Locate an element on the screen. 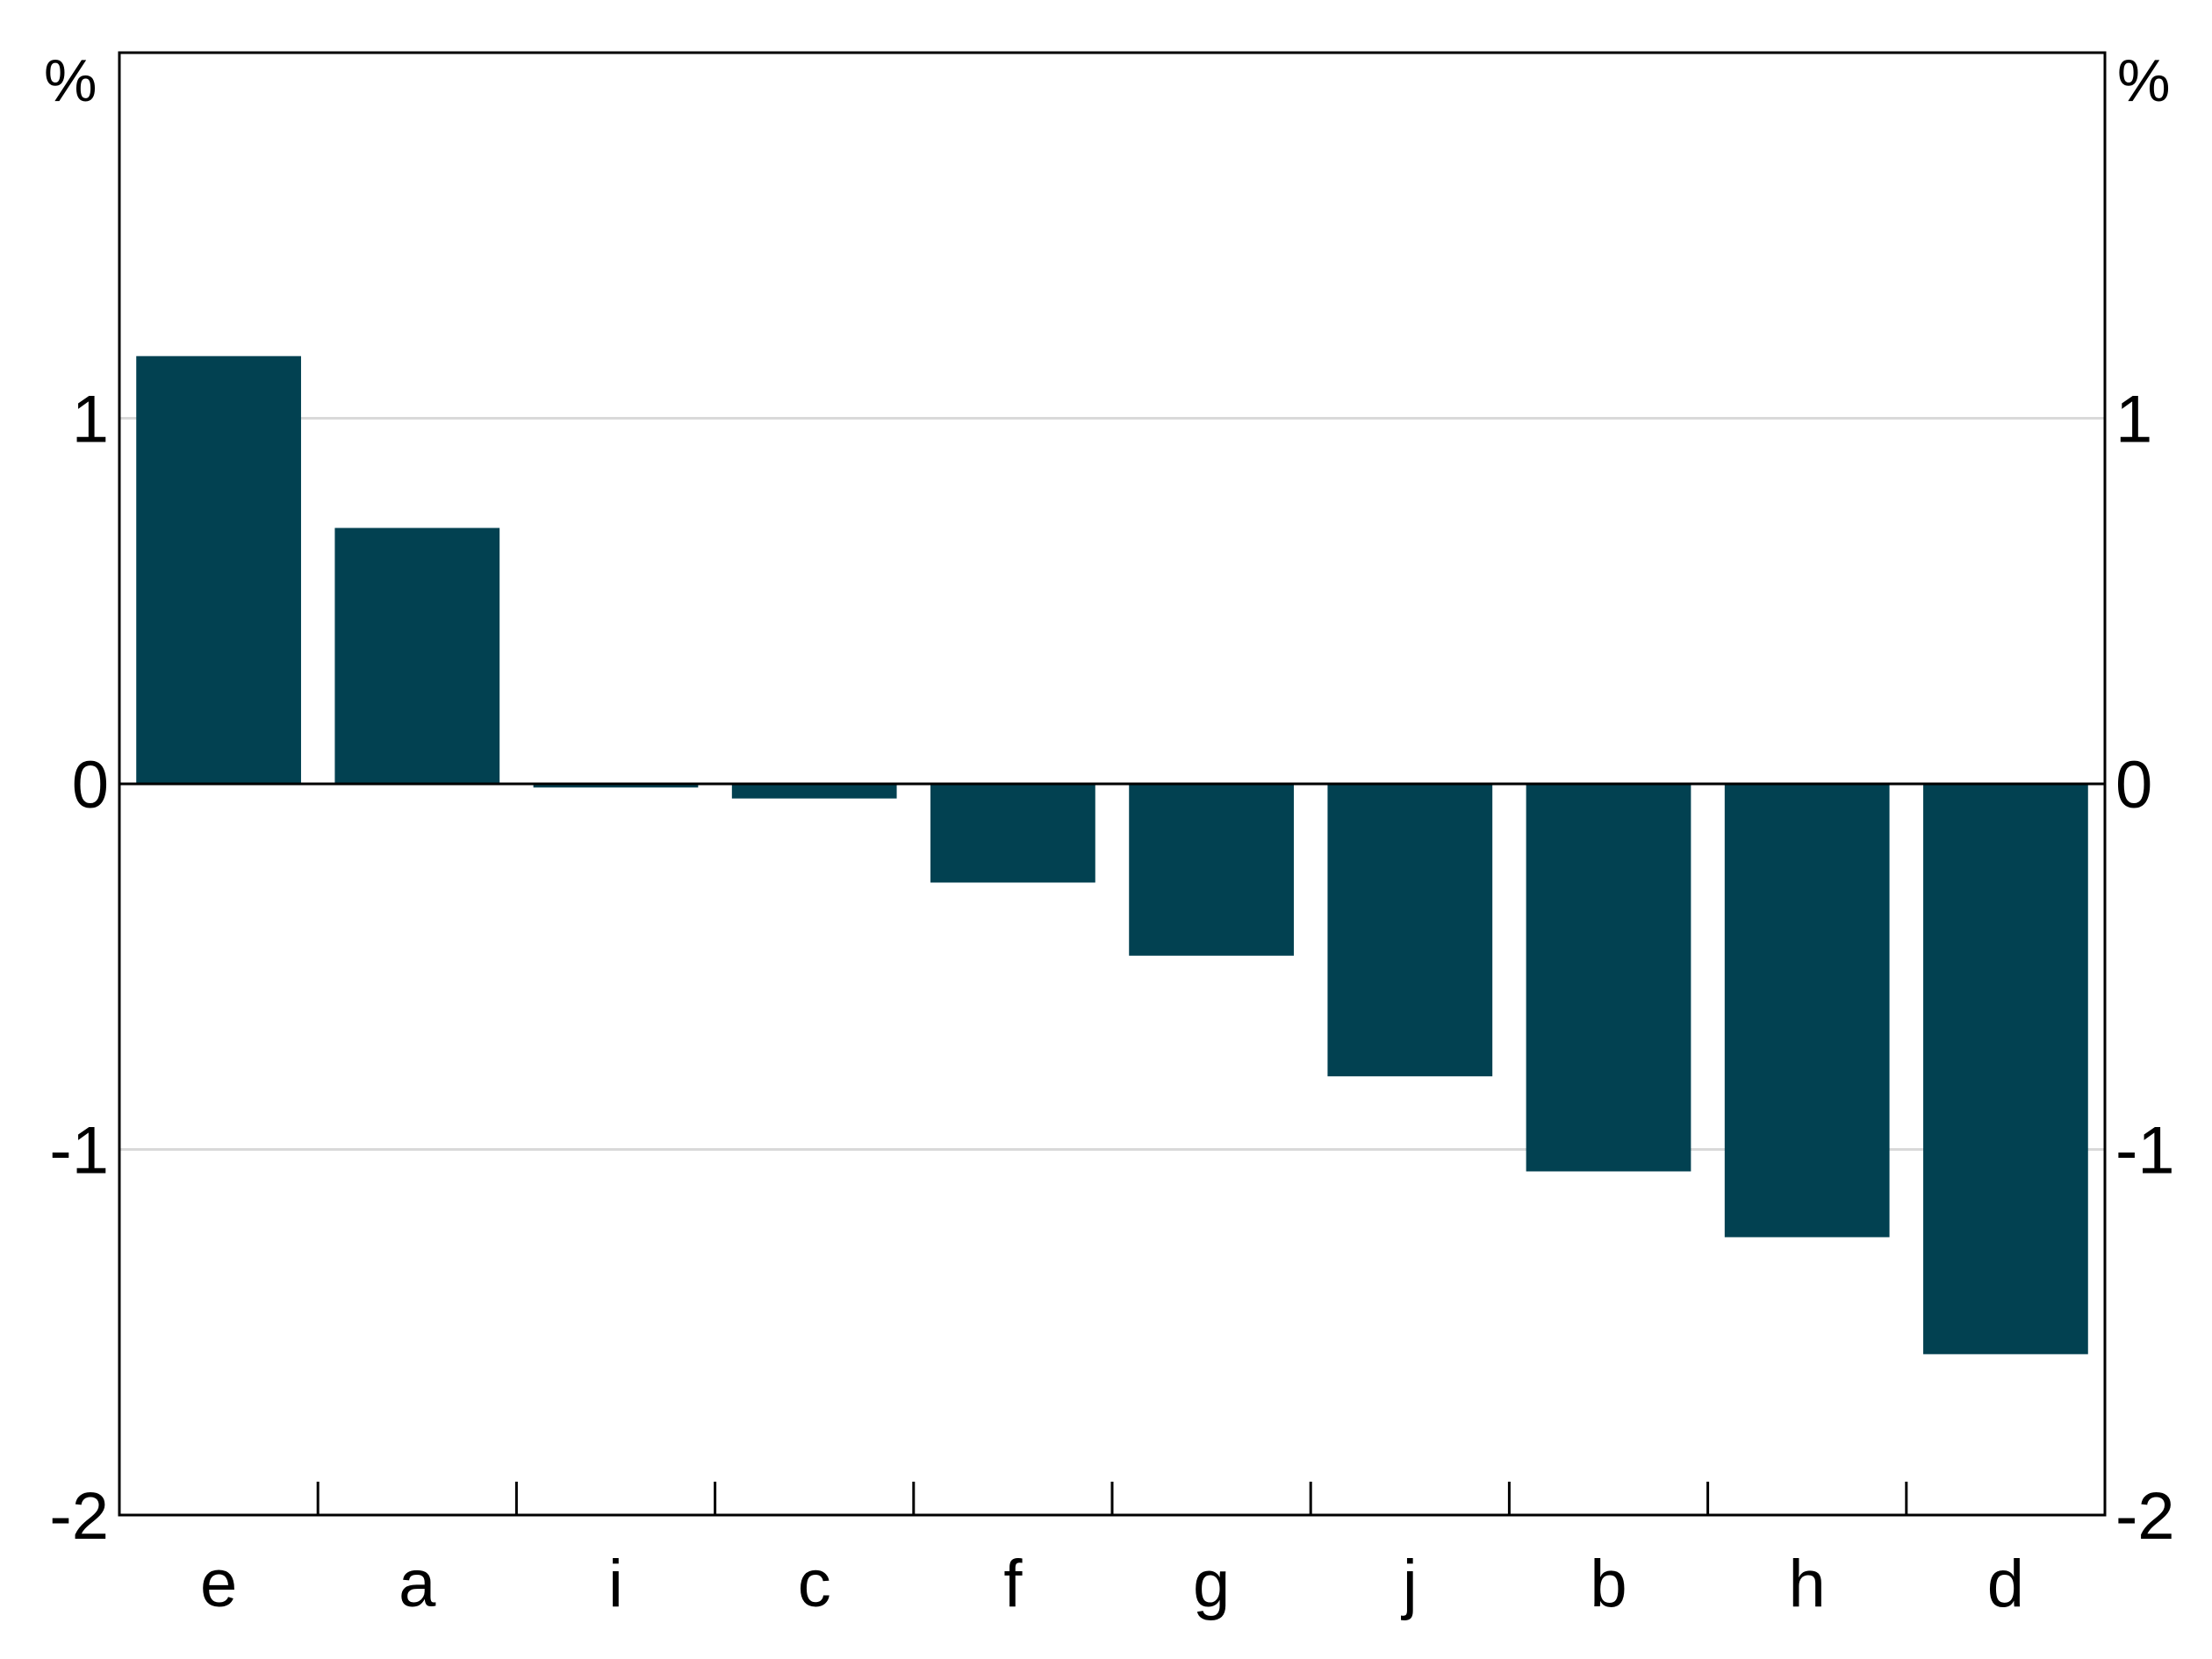 The height and width of the screenshot is (1659, 2212). y-tick-label-right: -2 is located at coordinates (2145, 1517).